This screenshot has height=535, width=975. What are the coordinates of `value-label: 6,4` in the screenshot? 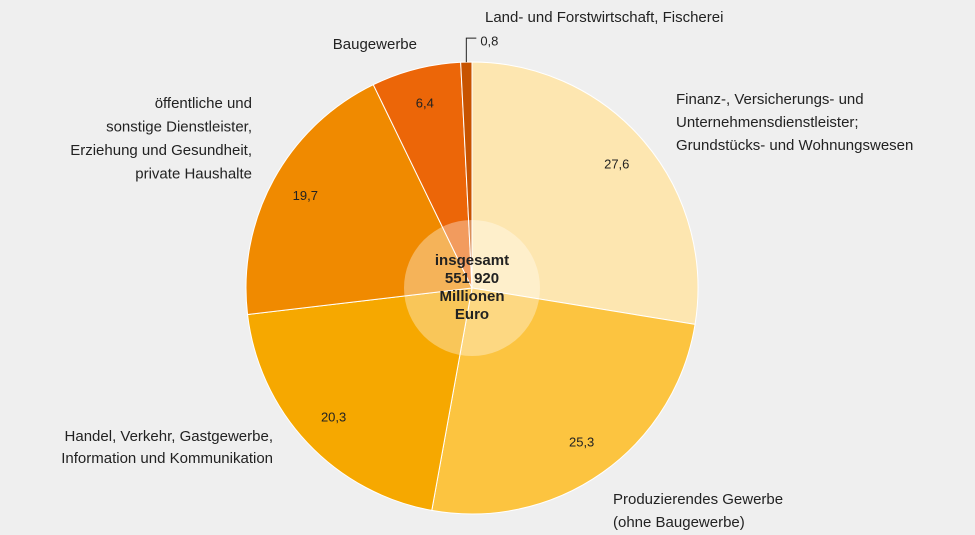 It's located at (425, 102).